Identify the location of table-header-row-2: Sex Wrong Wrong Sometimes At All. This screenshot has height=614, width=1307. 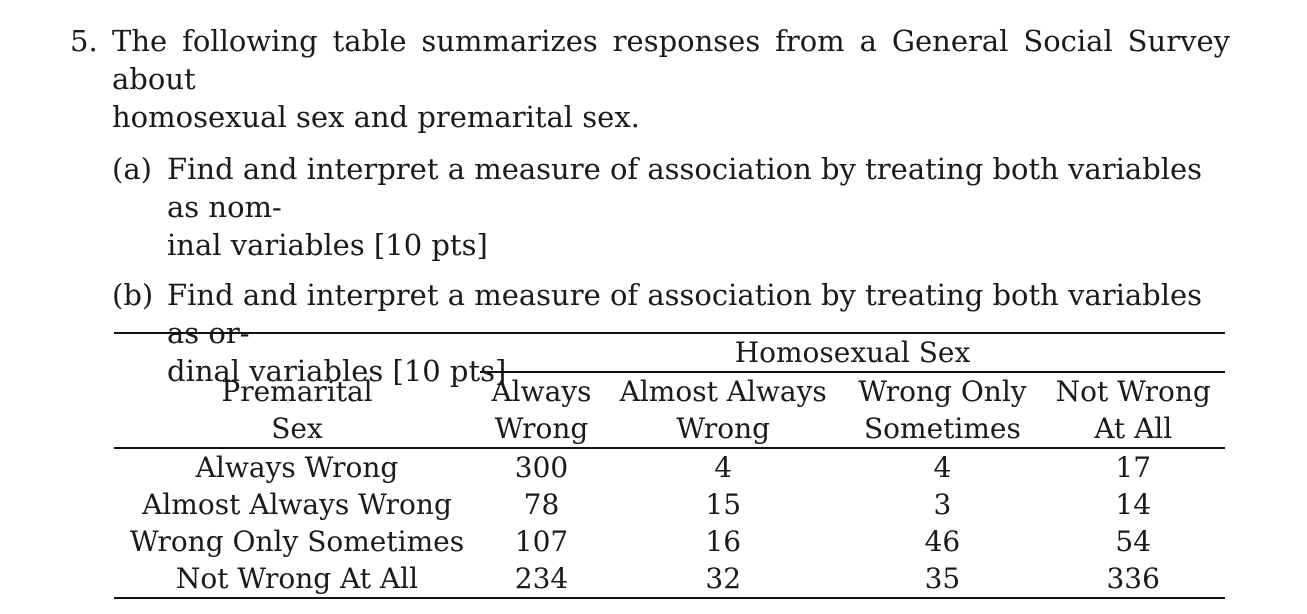
(669, 429).